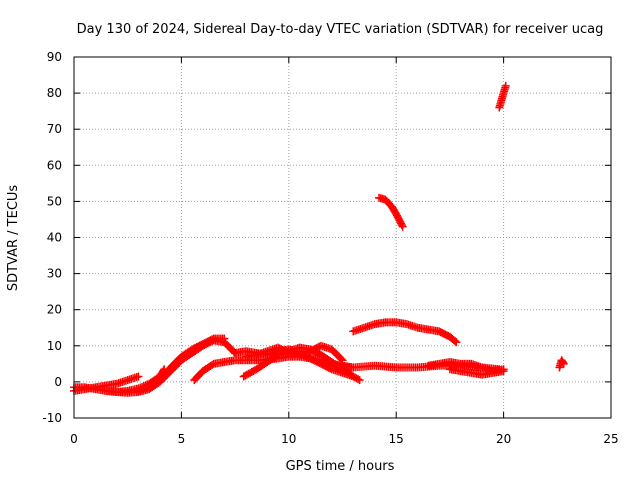  I want to click on y-tick-label: 60, so click(54, 165).